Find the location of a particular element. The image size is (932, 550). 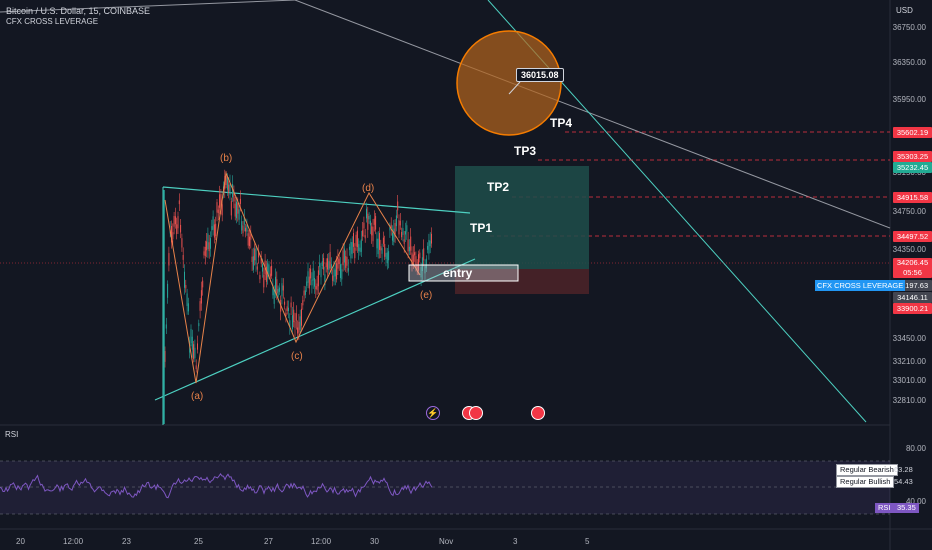

entry-label: entry is located at coordinates (457, 273).